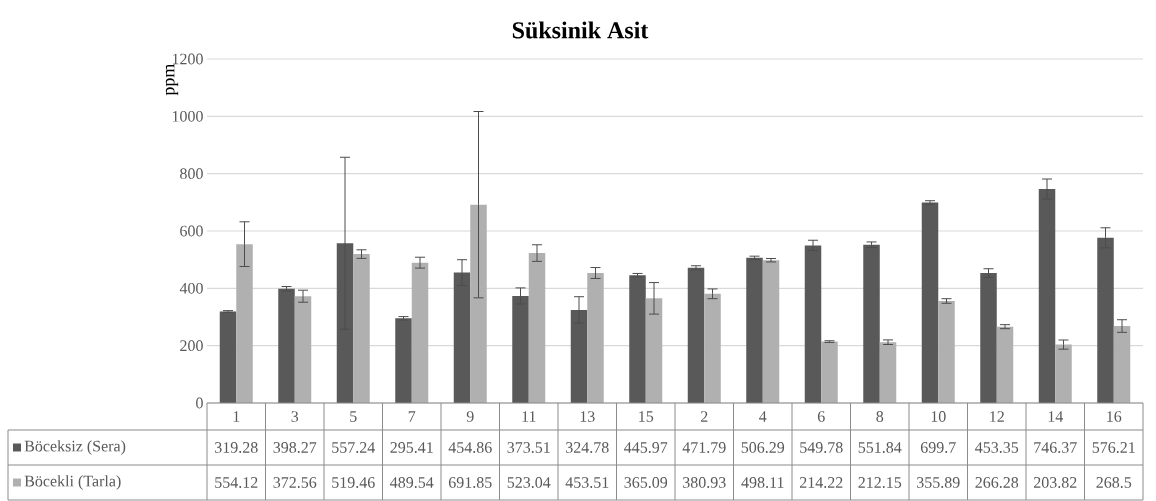  Describe the element at coordinates (528, 447) in the screenshot. I see `data-label: 373.51` at that location.